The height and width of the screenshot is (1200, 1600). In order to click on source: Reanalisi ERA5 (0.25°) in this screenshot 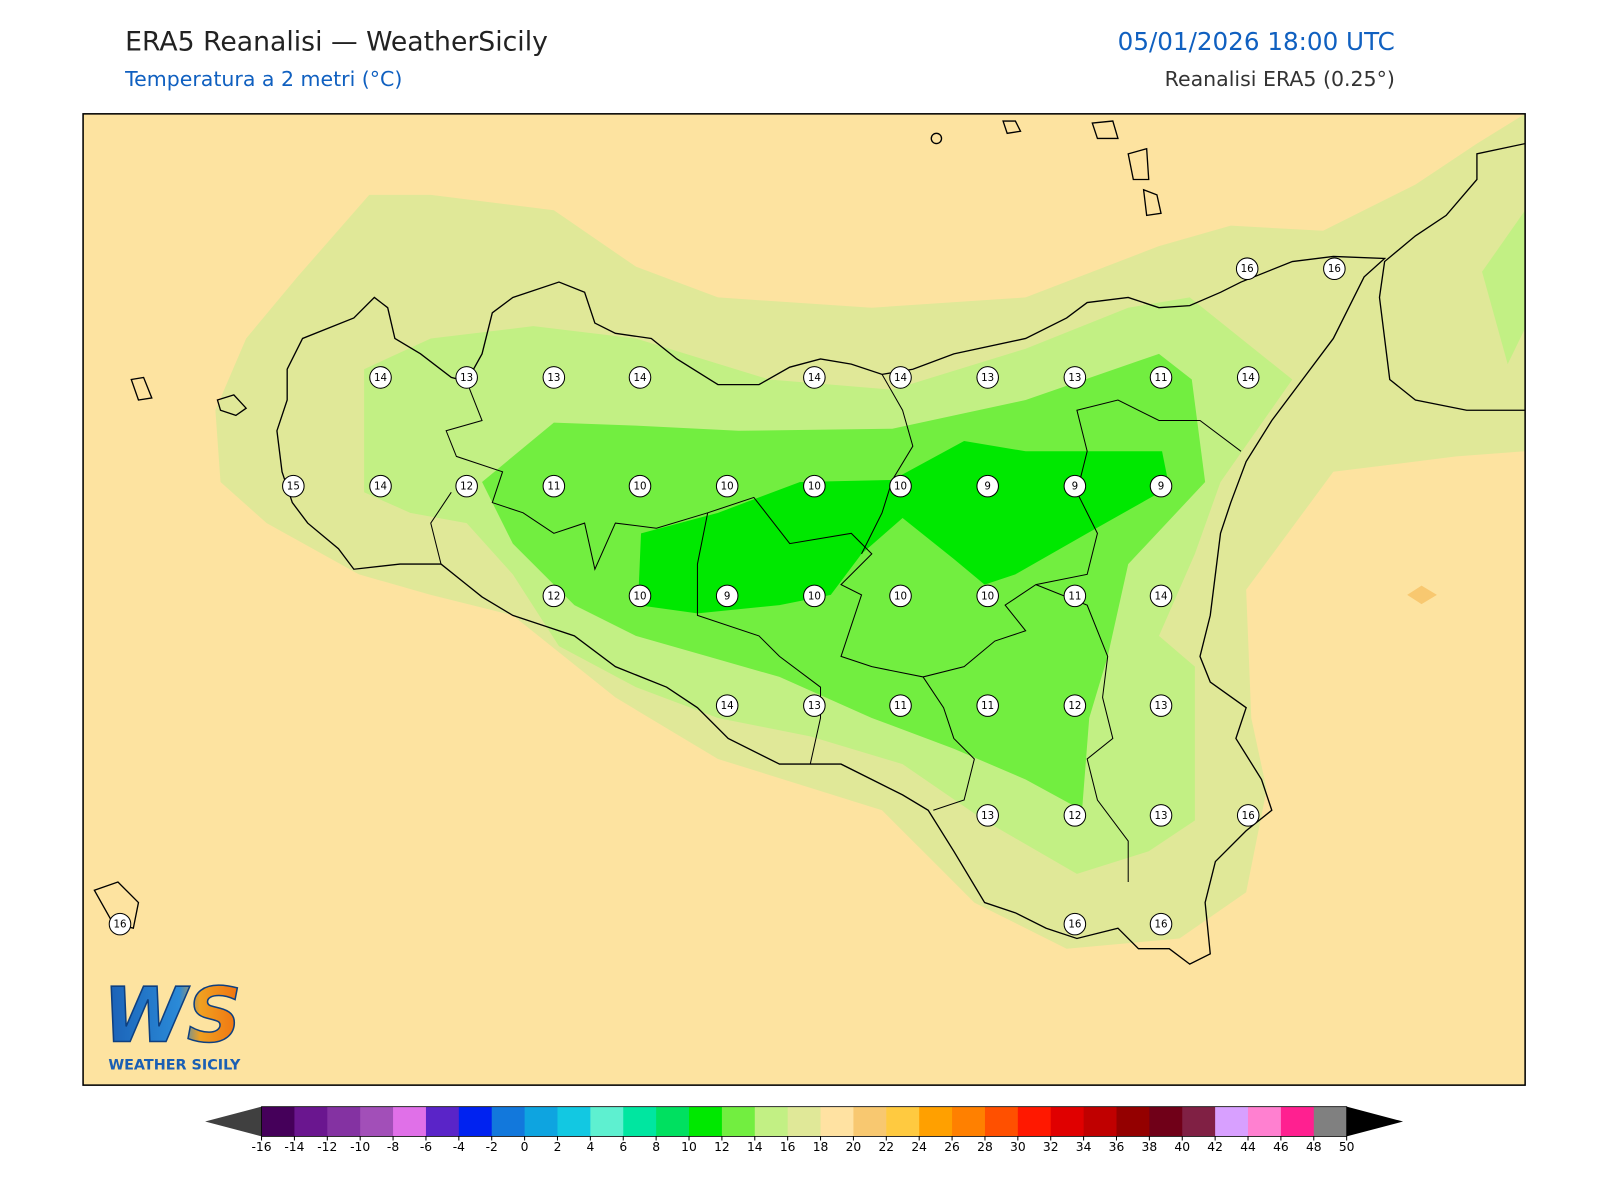, I will do `click(1280, 79)`.